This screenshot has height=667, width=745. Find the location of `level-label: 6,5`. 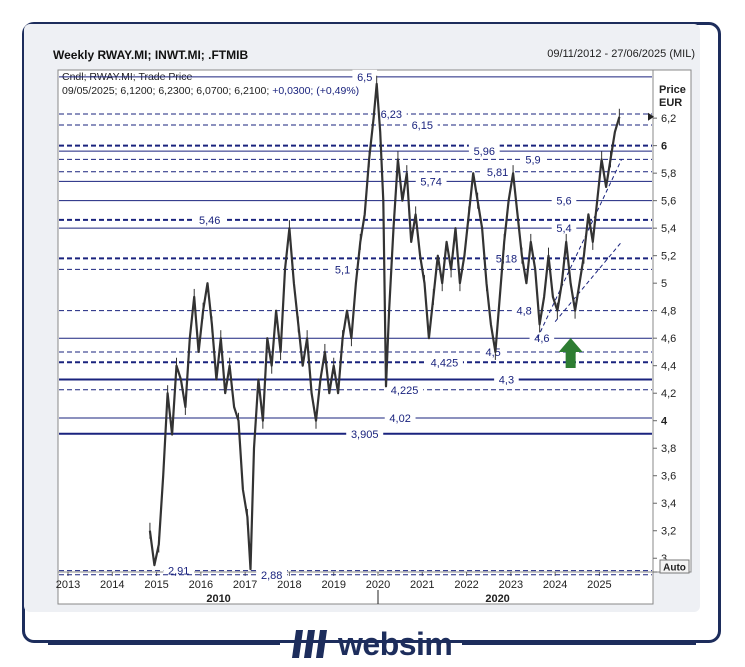

level-label: 6,5 is located at coordinates (364, 78).